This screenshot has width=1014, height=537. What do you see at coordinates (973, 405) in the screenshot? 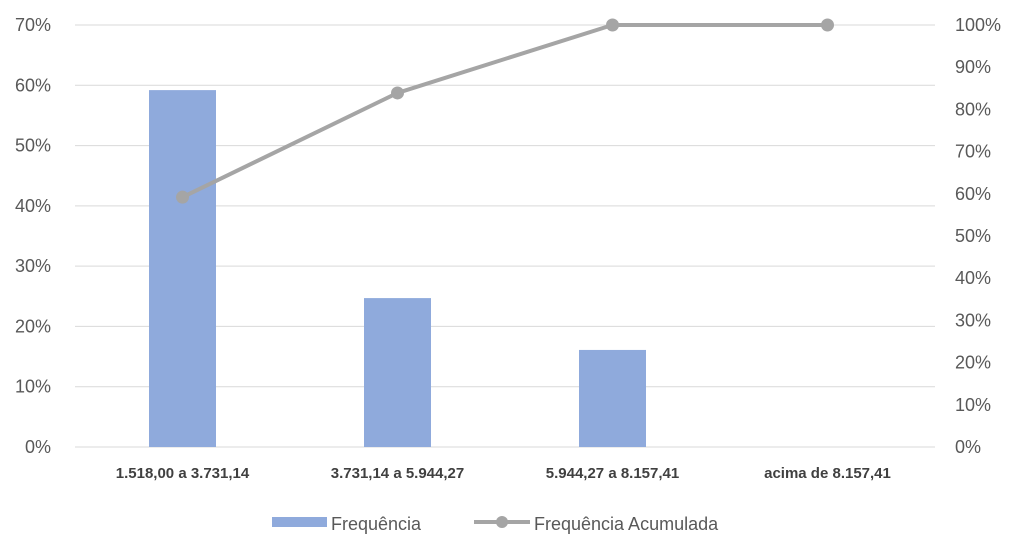
I see `right-axis-tick-label: 10%` at bounding box center [973, 405].